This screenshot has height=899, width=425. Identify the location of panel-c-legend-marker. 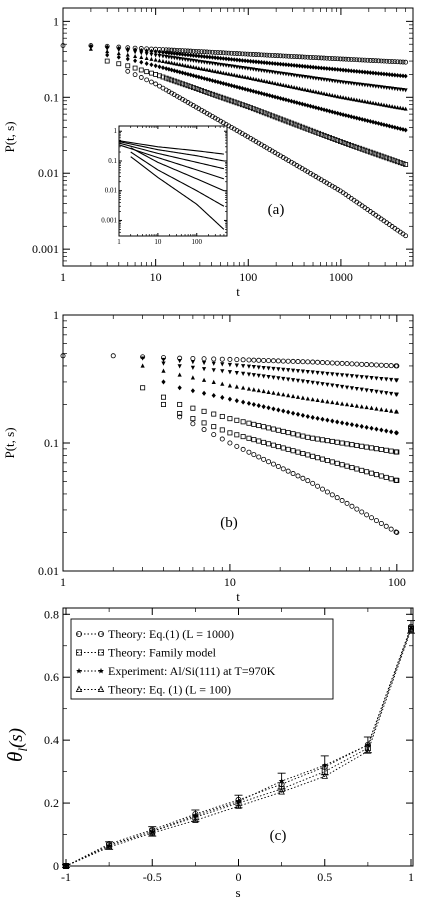
(79, 652).